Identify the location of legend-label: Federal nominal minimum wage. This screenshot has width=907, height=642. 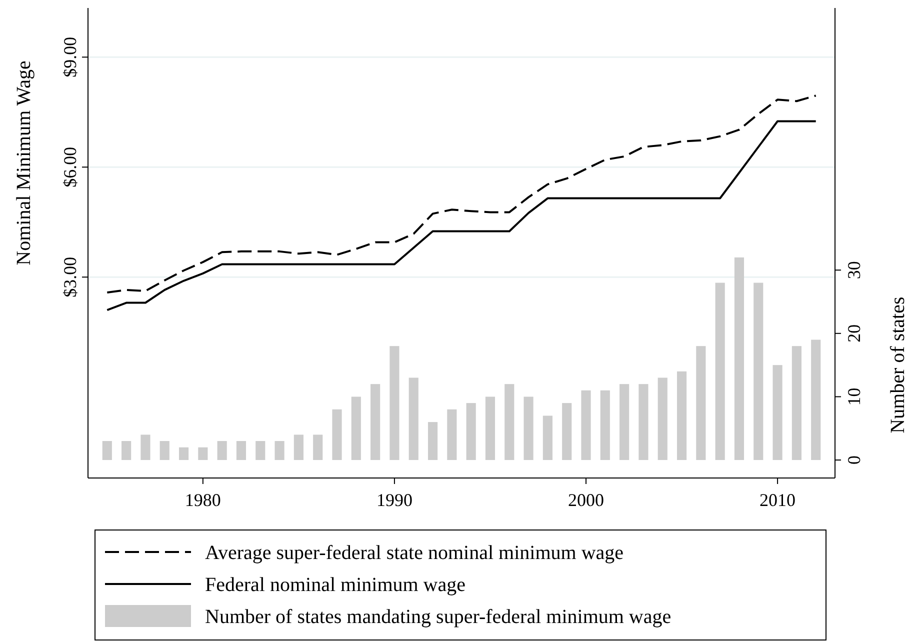
(335, 585).